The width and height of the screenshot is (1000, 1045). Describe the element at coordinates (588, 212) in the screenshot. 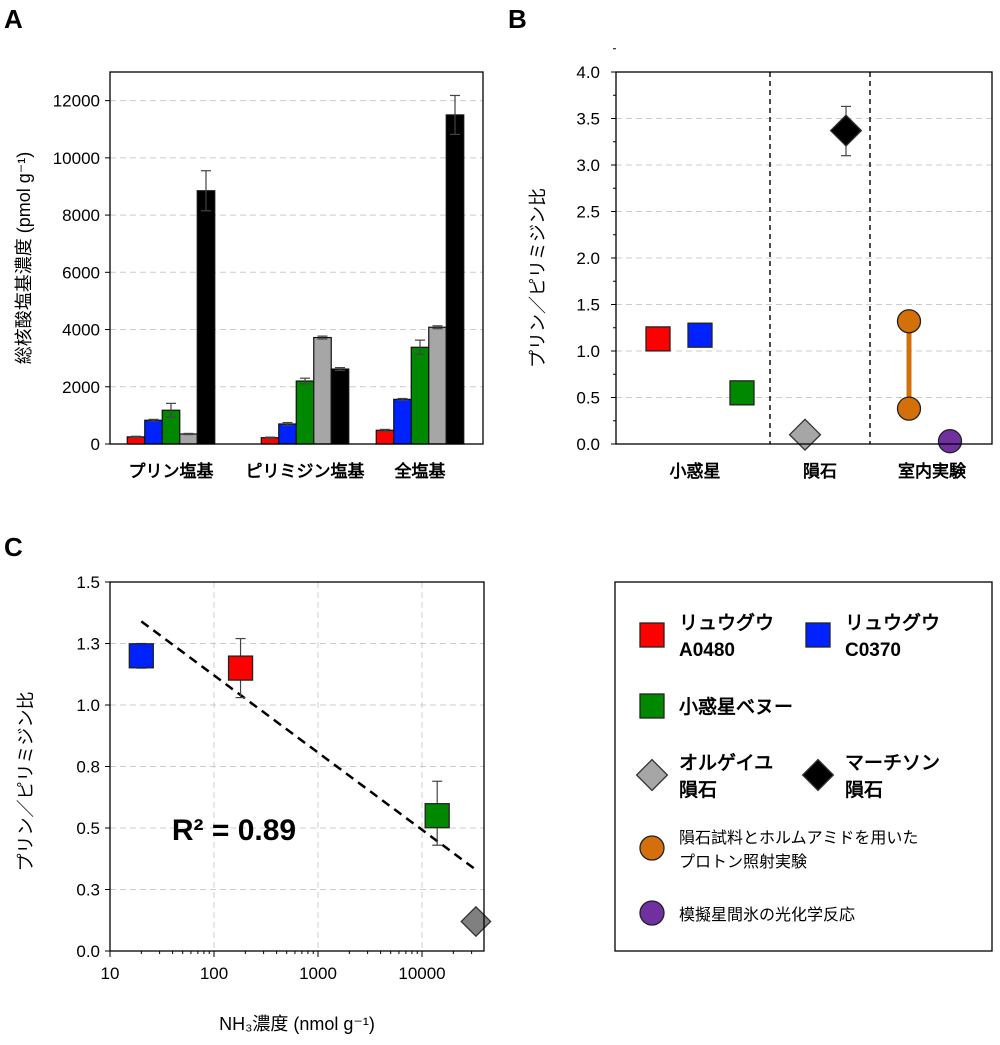

I see `y-tick-label: 2.5` at that location.